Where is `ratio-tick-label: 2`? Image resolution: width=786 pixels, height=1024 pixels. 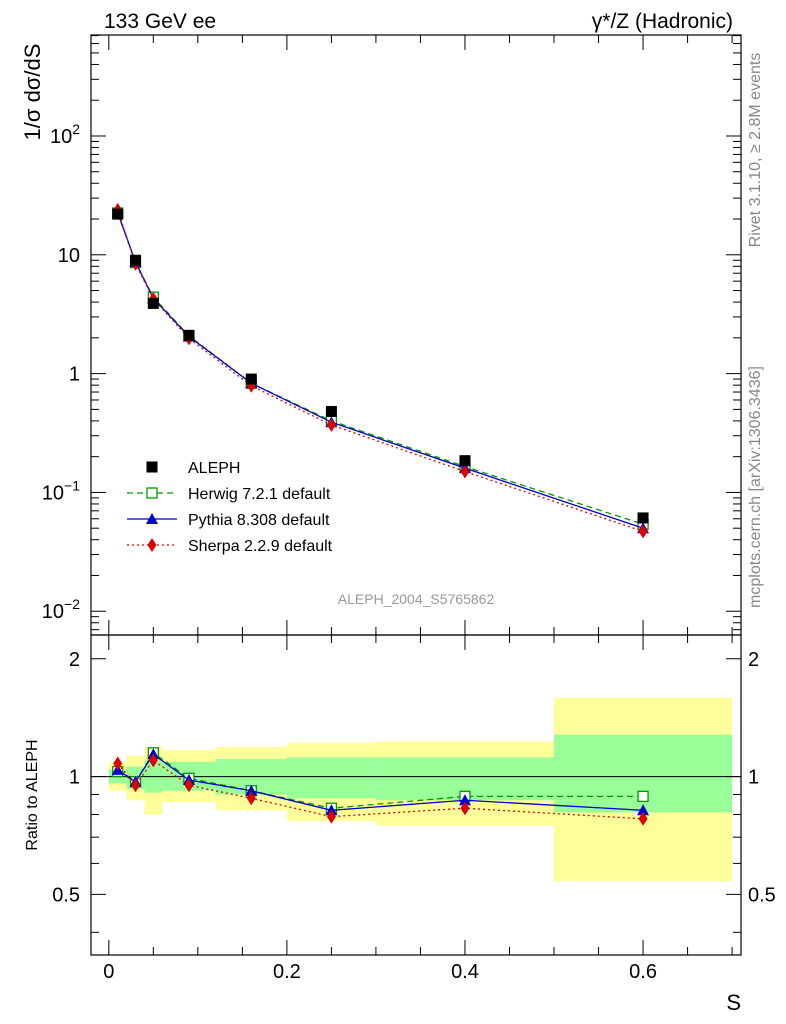 ratio-tick-label: 2 is located at coordinates (74, 660).